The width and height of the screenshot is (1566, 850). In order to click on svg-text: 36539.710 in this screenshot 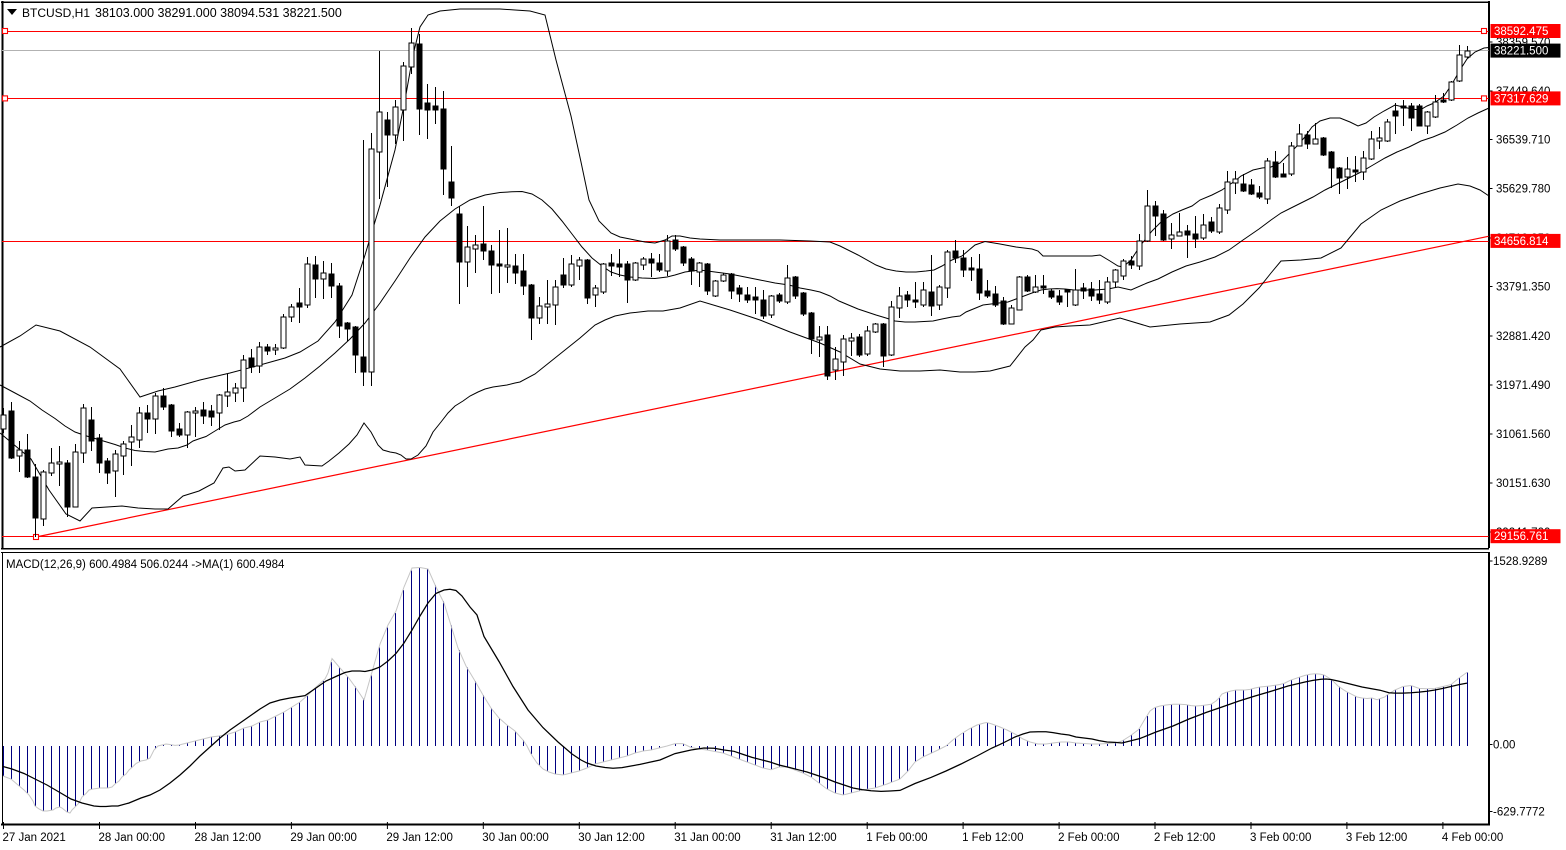, I will do `click(1523, 141)`.